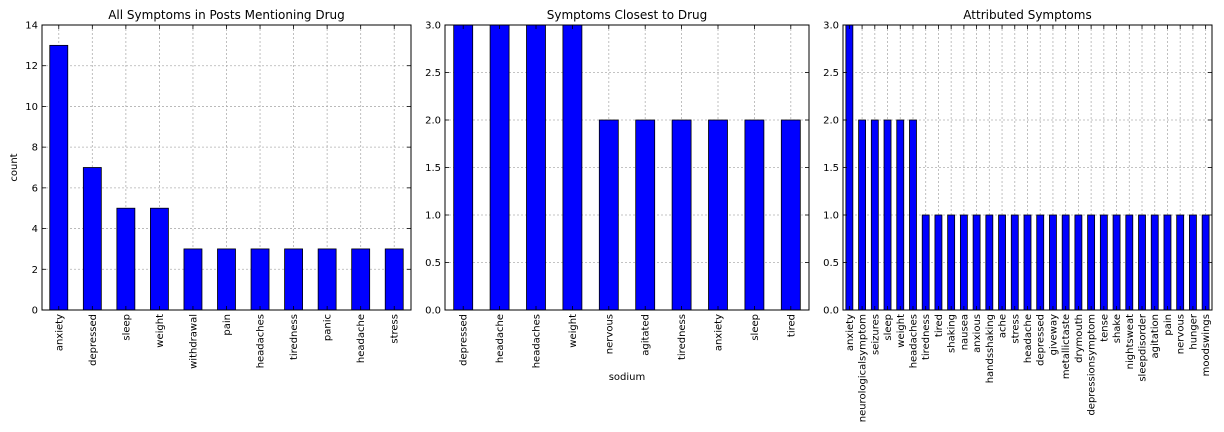 Image resolution: width=1224 pixels, height=432 pixels. I want to click on bar-nightsweat, so click(1129, 262).